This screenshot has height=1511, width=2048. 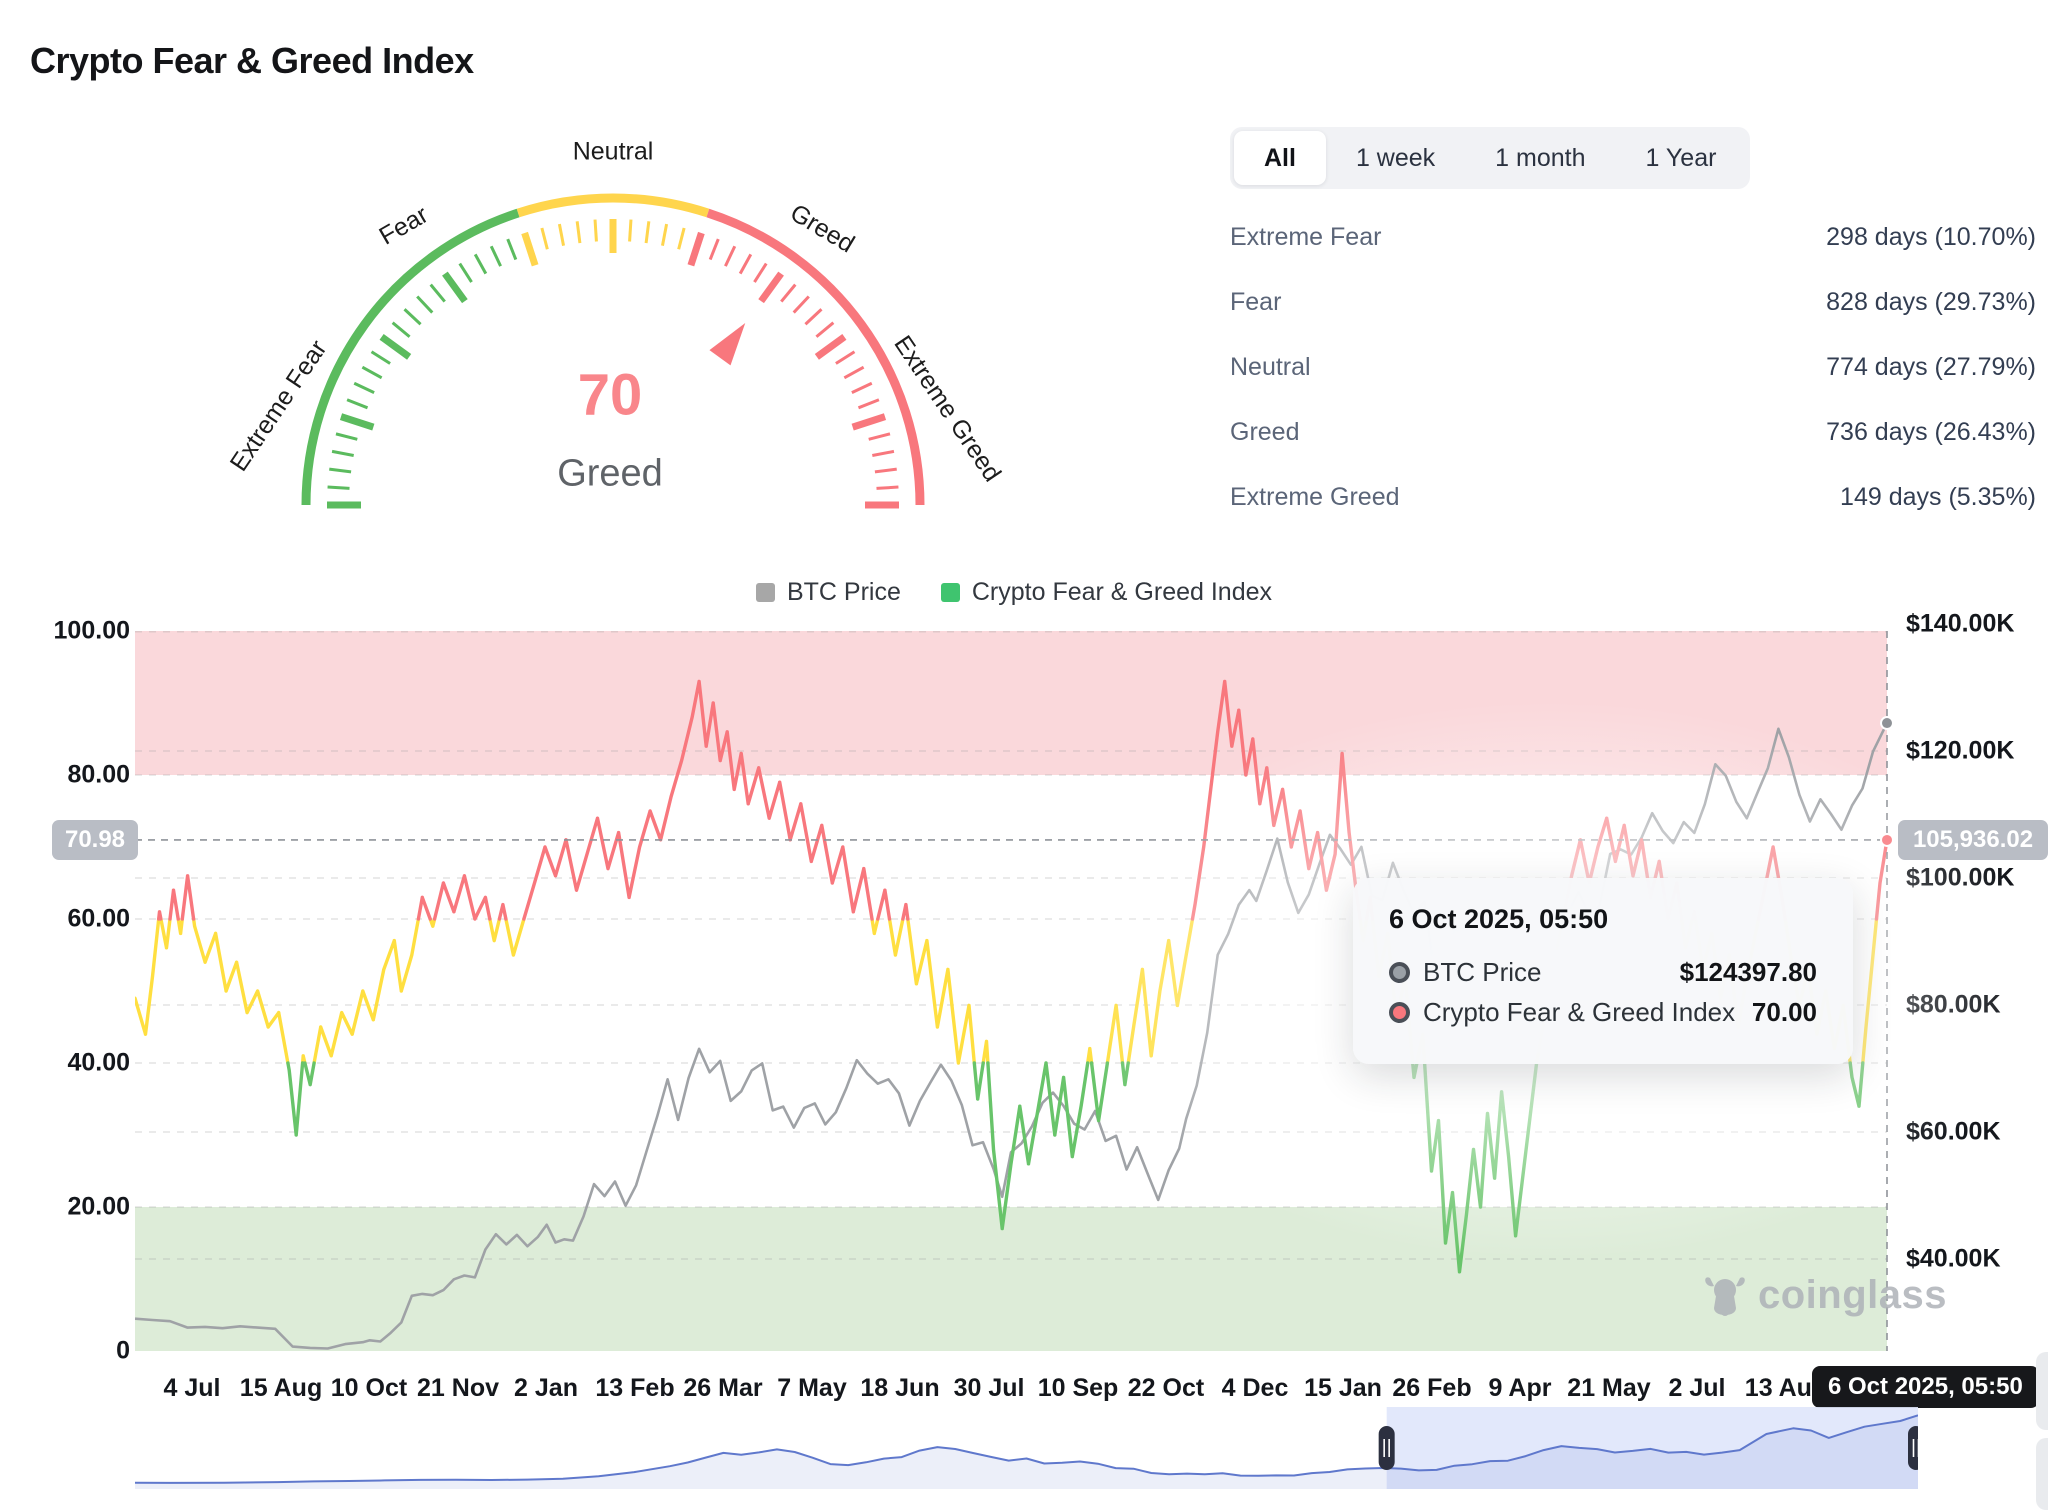 What do you see at coordinates (1122, 592) in the screenshot?
I see `legend-label: Crypto Fear & Greed Index` at bounding box center [1122, 592].